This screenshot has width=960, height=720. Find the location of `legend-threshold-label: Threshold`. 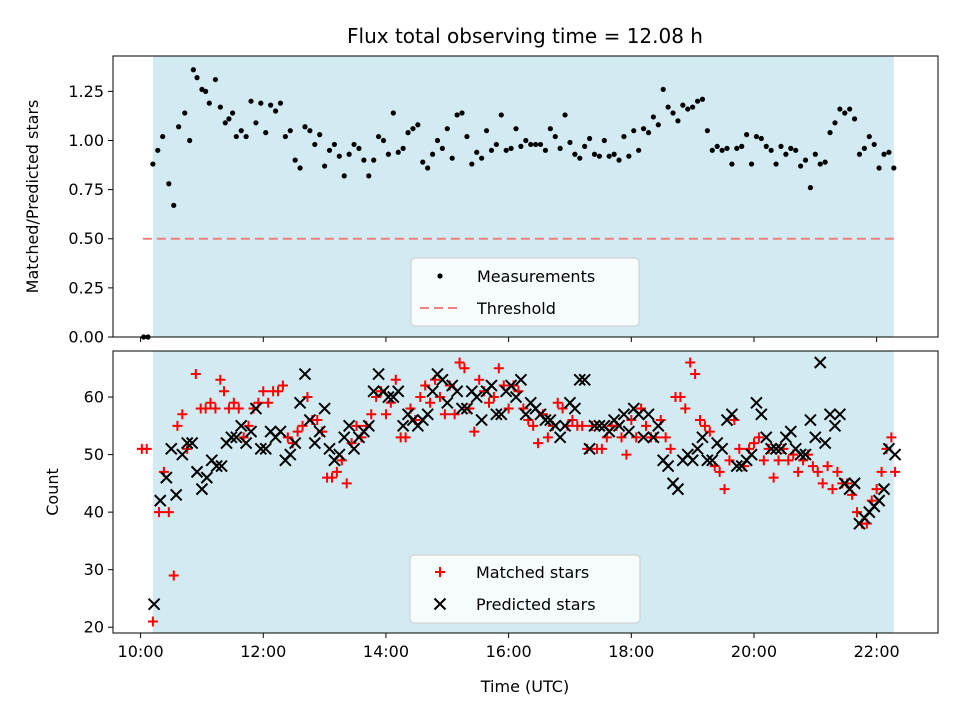

legend-threshold-label: Threshold is located at coordinates (516, 308).